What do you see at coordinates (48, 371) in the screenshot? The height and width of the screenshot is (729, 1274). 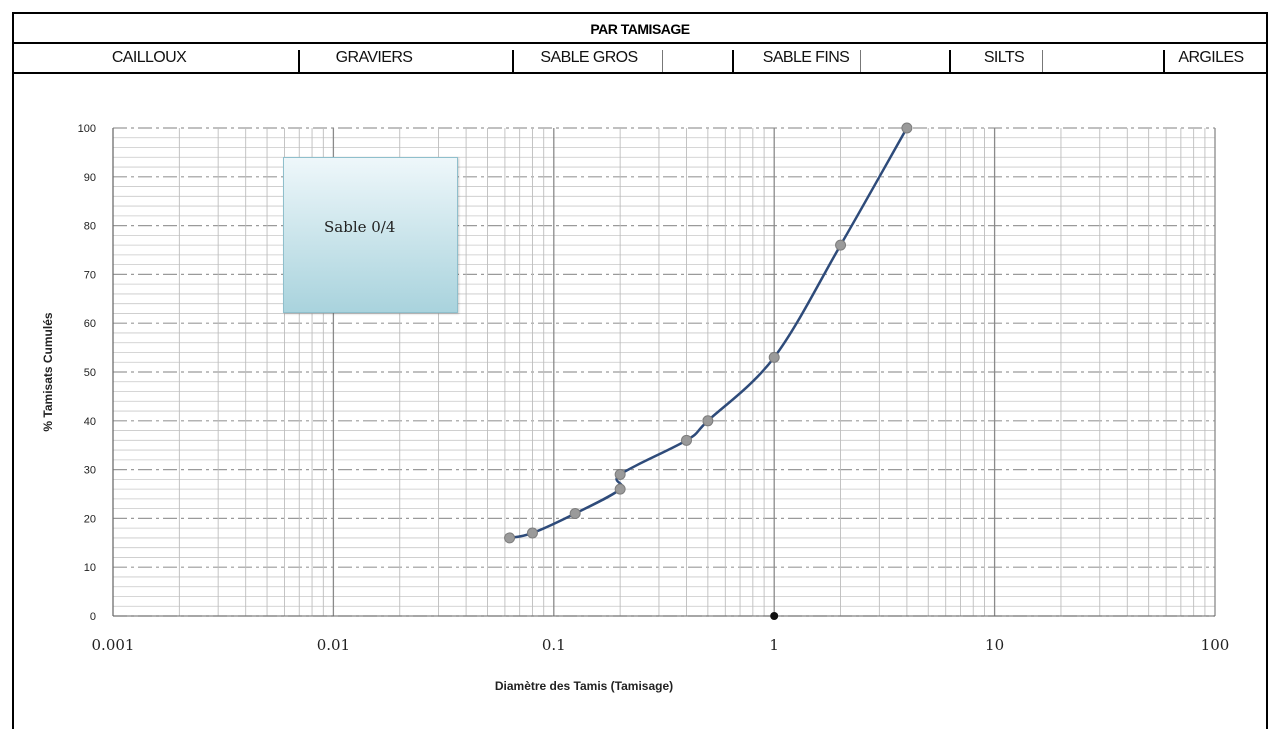 I see `y-axis-title: % Tamisats Cumulés` at bounding box center [48, 371].